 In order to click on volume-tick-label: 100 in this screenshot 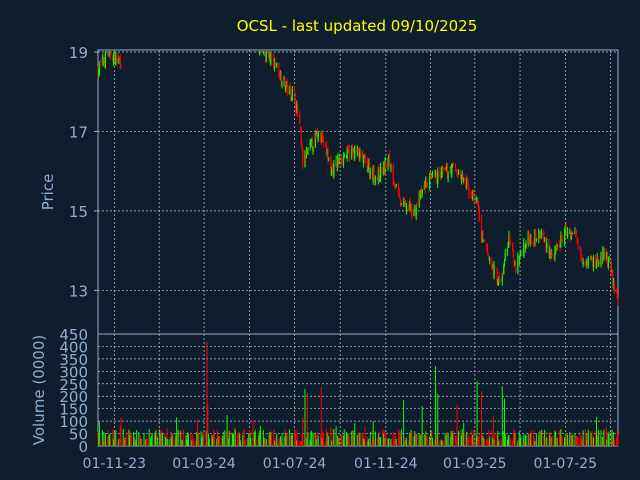, I will do `click(73, 422)`.